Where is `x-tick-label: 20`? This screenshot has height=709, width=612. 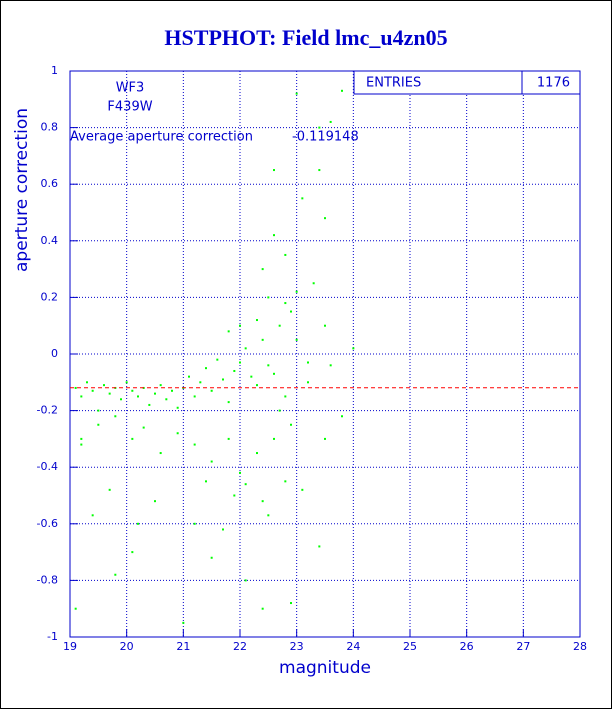
x-tick-label: 20 is located at coordinates (127, 646).